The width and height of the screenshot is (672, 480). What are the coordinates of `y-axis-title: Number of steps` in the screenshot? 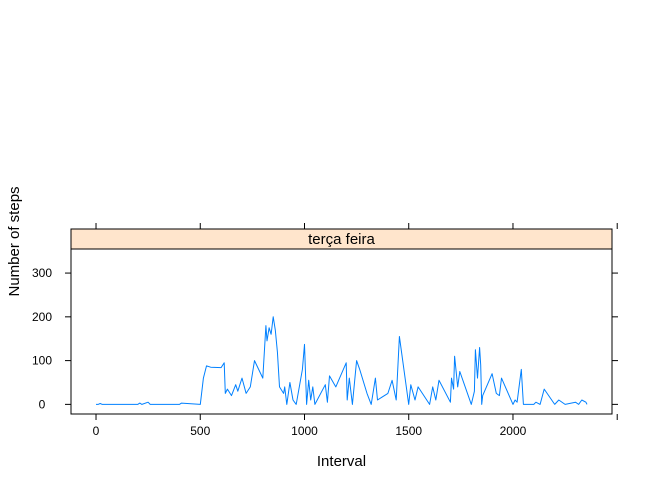 It's located at (14, 241).